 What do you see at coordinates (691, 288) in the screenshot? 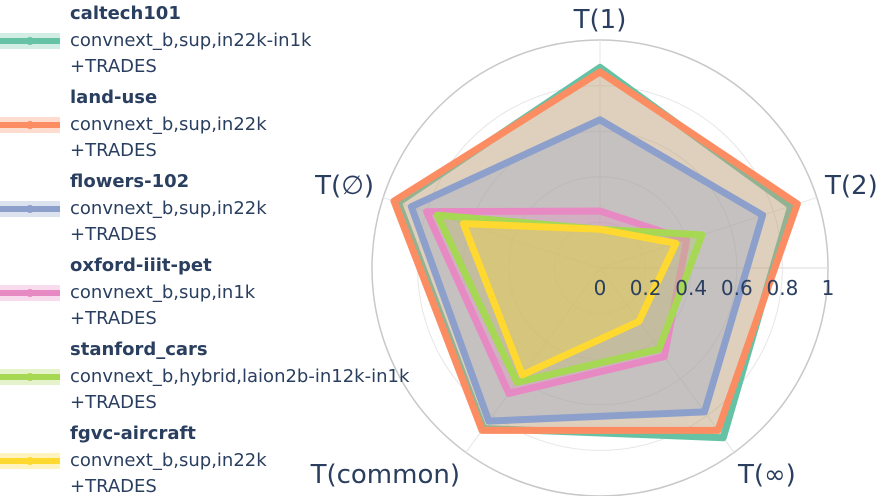
I see `radial-tick-label: 0.4` at bounding box center [691, 288].